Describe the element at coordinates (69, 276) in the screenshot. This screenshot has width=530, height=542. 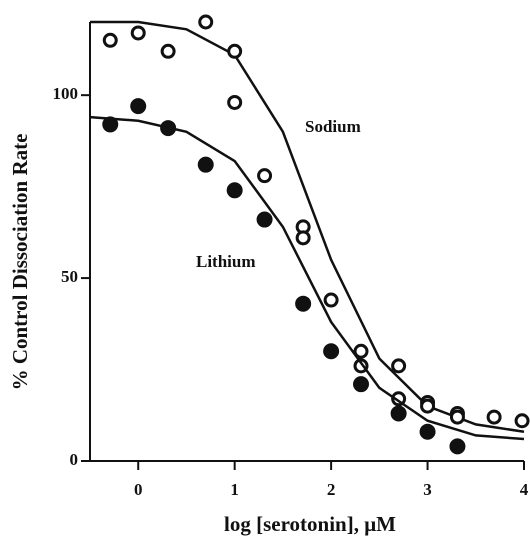
I see `y-tick-label: 50` at that location.